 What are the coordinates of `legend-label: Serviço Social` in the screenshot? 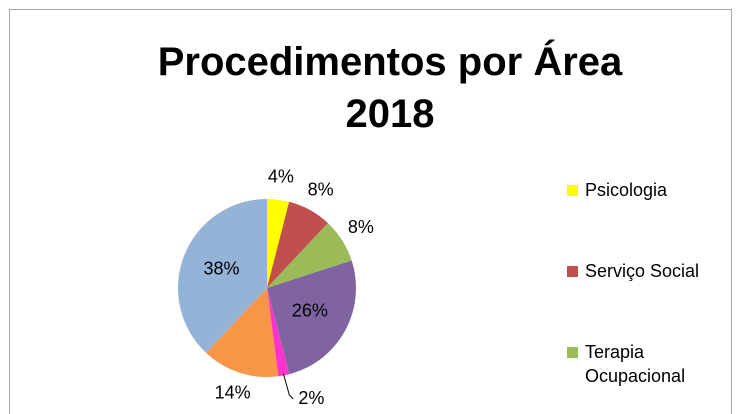 It's located at (642, 271).